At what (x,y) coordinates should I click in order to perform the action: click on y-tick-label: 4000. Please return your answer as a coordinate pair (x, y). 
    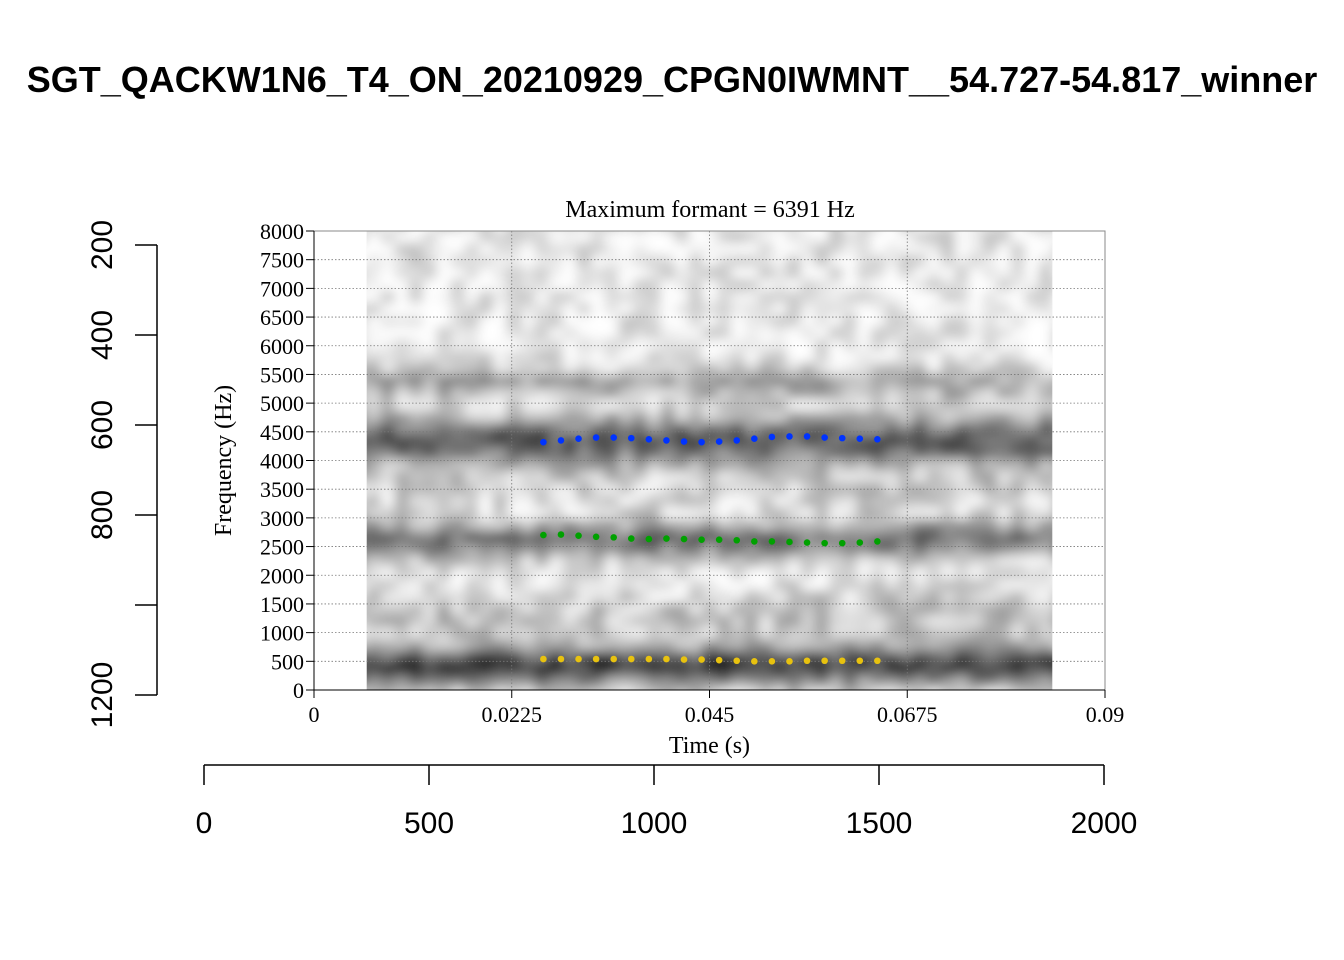
    Looking at the image, I should click on (282, 461).